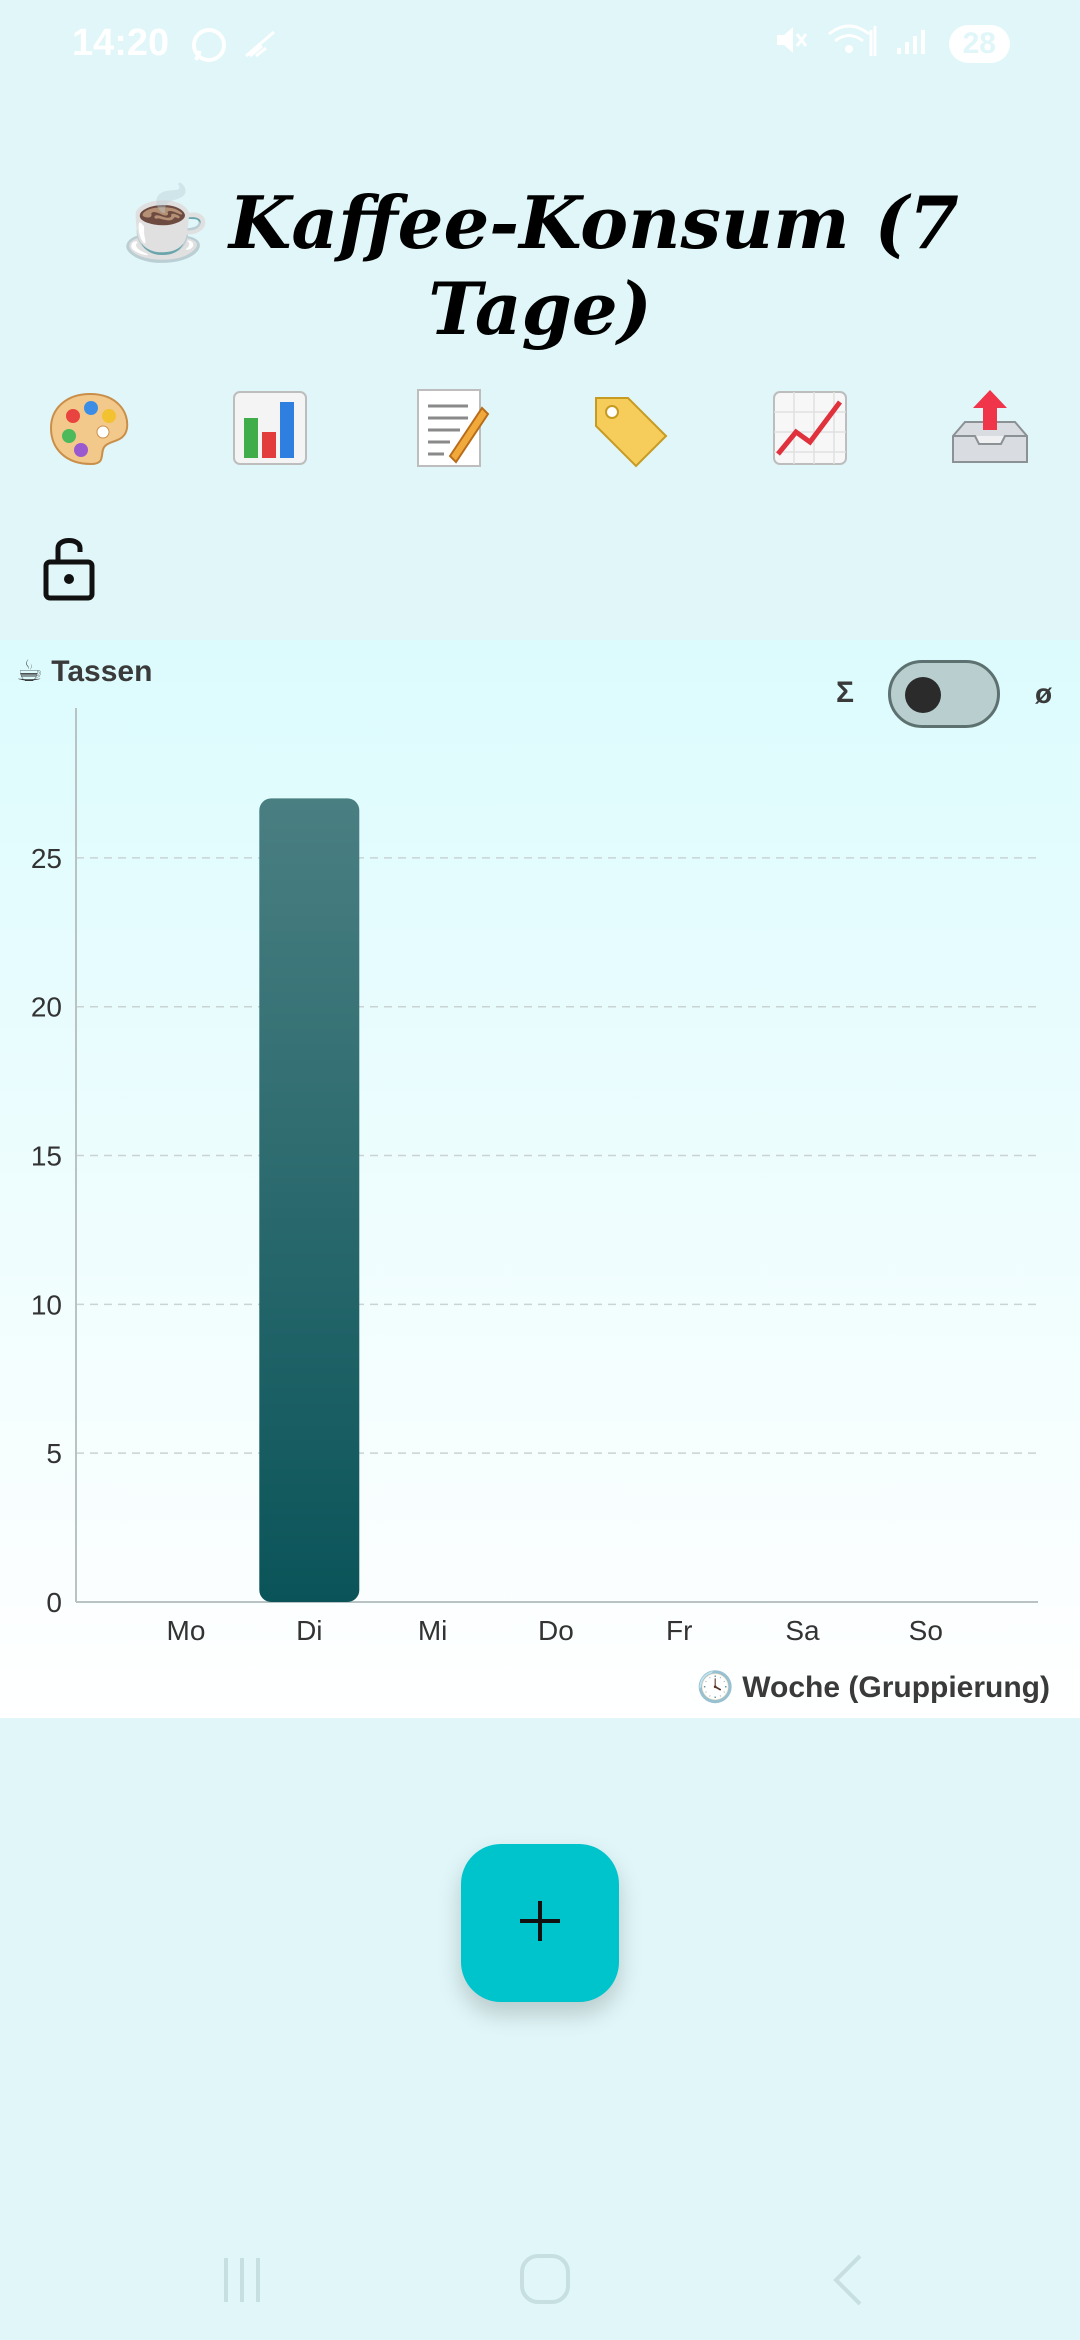 This screenshot has height=2340, width=1080. Describe the element at coordinates (923, 695) in the screenshot. I see `toggle-knob` at that location.